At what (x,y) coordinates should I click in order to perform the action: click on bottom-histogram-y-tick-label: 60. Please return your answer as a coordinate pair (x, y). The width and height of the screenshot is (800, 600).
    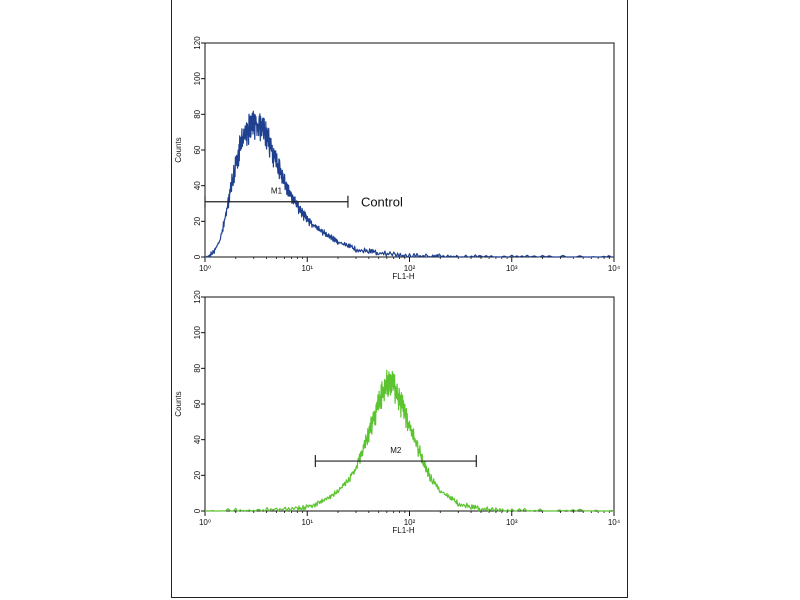
    Looking at the image, I should click on (197, 403).